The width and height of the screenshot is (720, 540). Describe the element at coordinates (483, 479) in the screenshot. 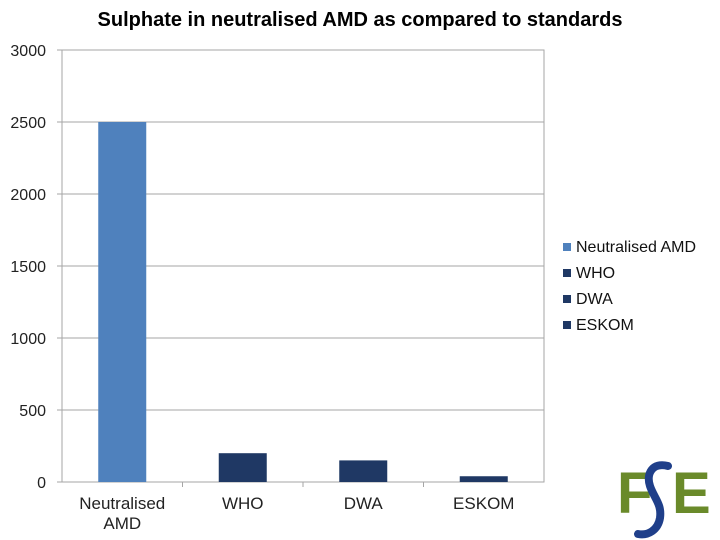

I see `bar-eskom` at that location.